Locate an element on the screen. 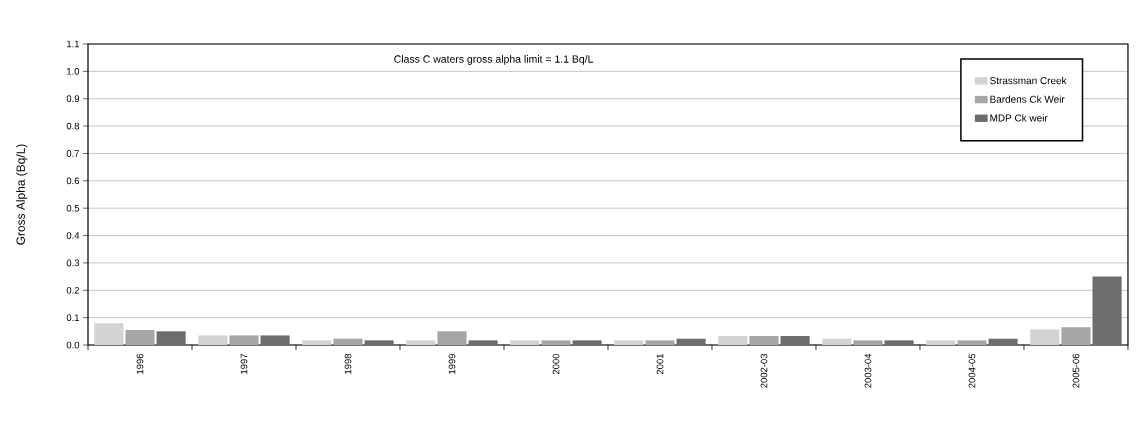 The width and height of the screenshot is (1138, 427). legend-label: MDP Ck weir is located at coordinates (1019, 118).